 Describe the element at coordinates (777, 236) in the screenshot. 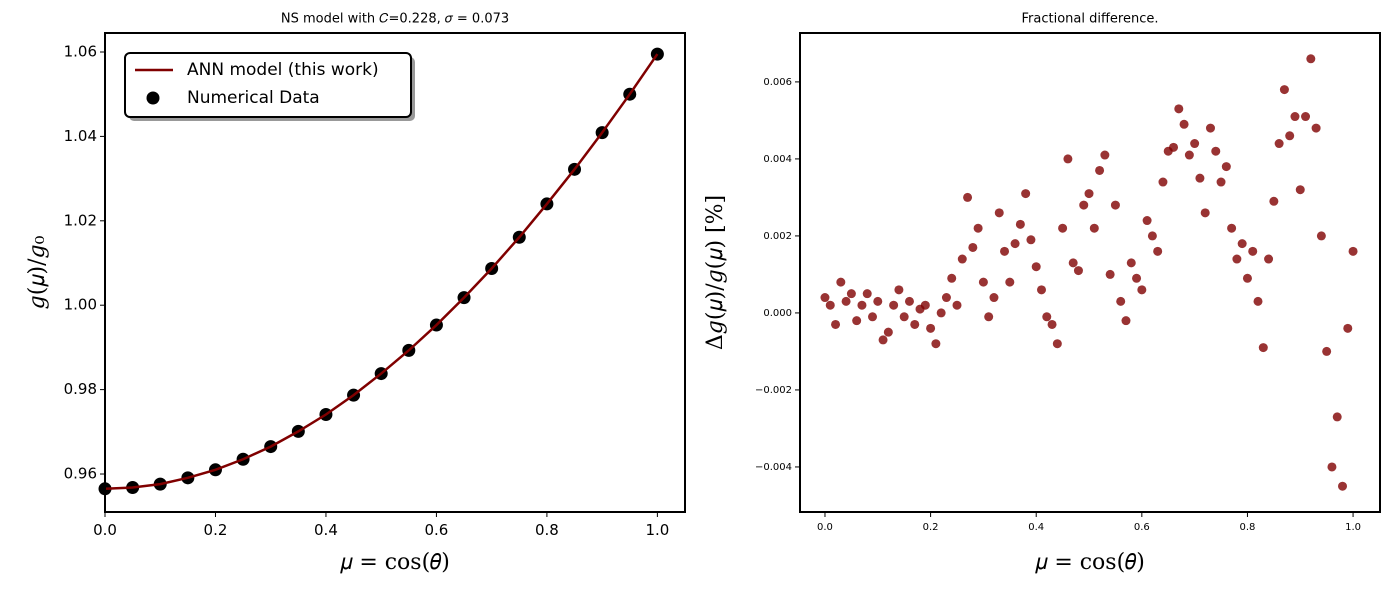

I see `y-tick-label: 0.002` at that location.